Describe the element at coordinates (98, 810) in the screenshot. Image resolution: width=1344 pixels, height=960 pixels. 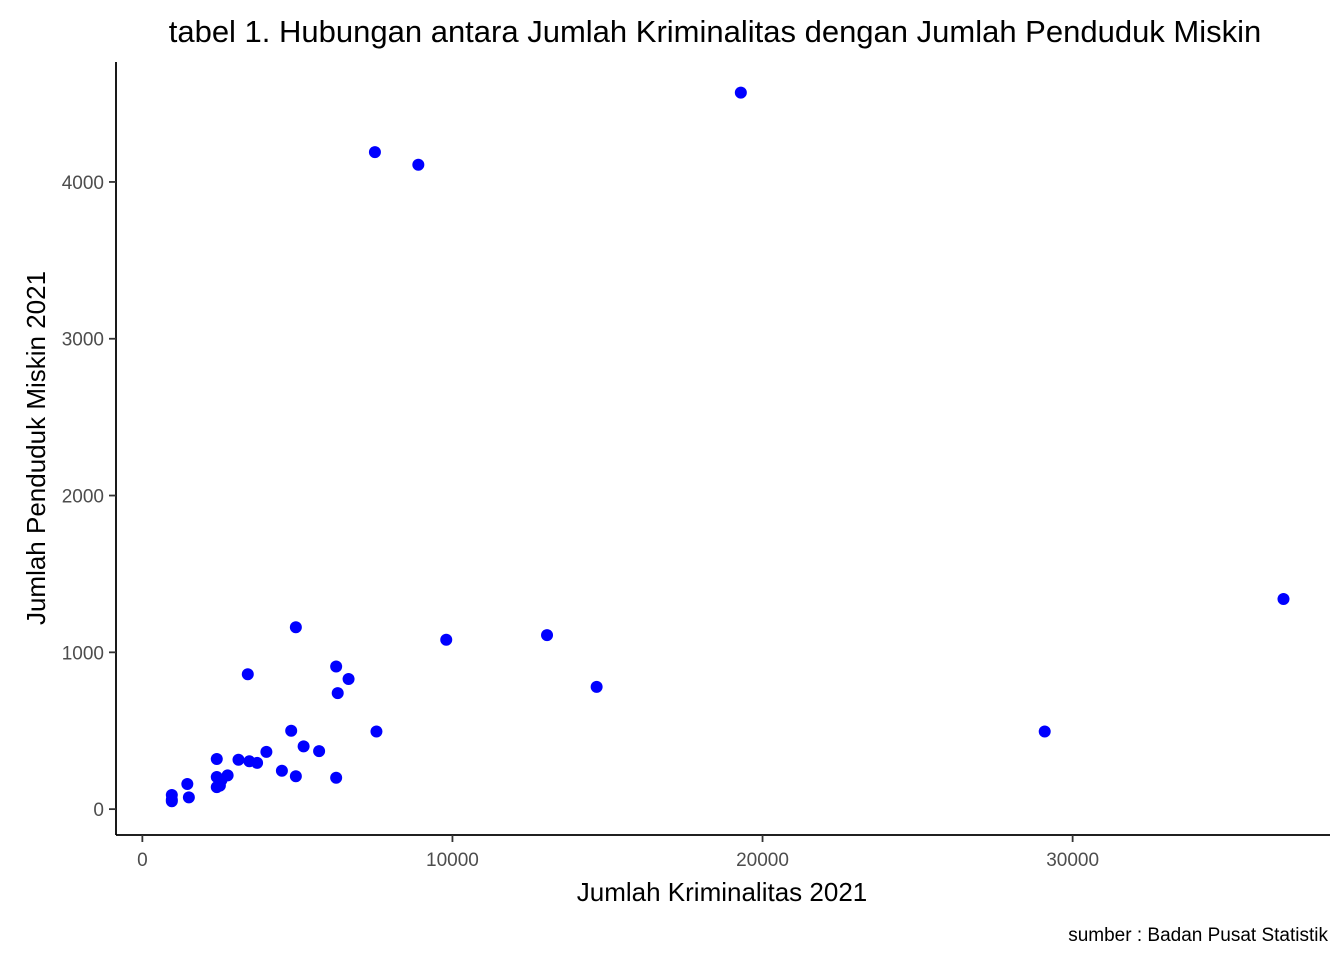
I see `y-tick-label: 0` at that location.